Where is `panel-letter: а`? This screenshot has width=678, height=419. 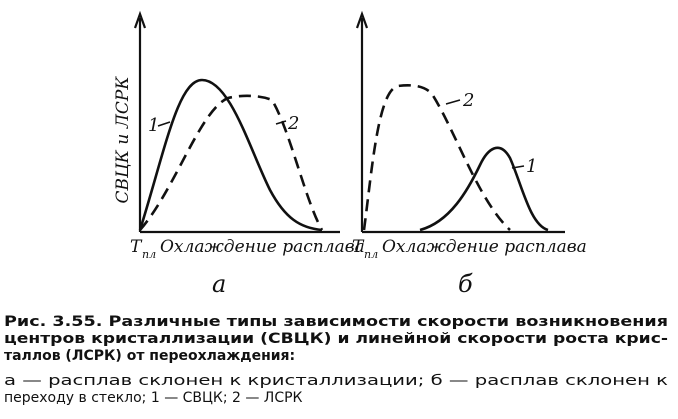
panel-letter: а is located at coordinates (219, 284).